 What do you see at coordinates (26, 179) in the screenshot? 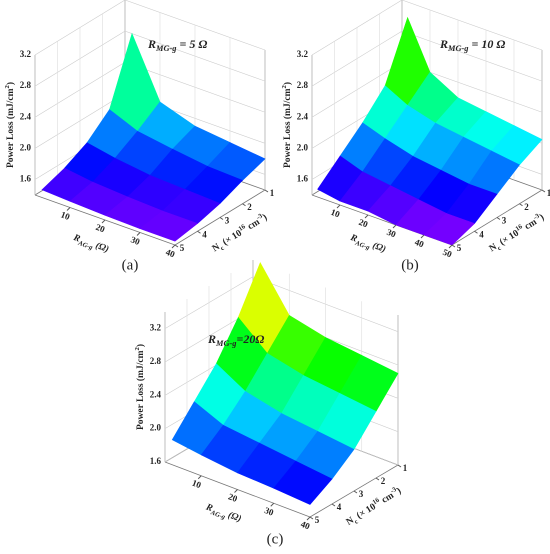
I see `z-tick-label: 1.6` at bounding box center [26, 179].